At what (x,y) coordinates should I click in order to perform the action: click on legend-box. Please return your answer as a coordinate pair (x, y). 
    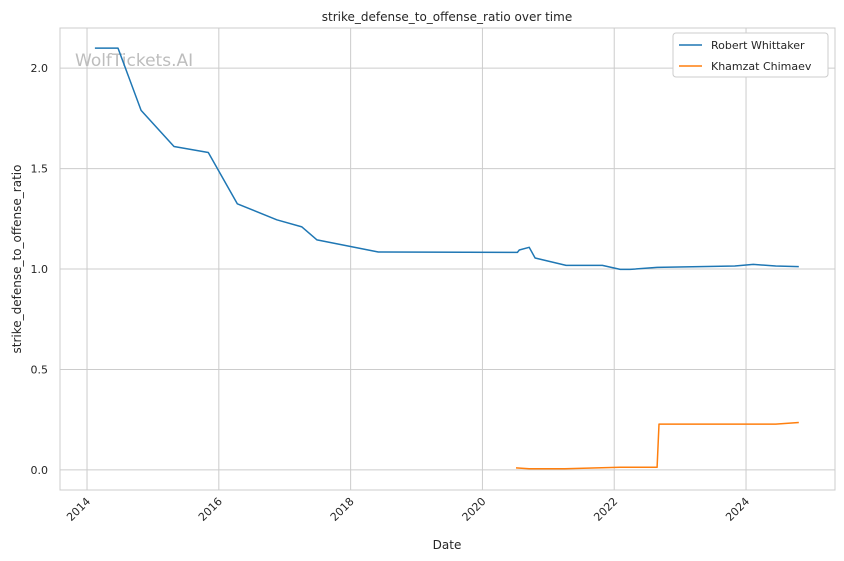
    Looking at the image, I should click on (750, 55).